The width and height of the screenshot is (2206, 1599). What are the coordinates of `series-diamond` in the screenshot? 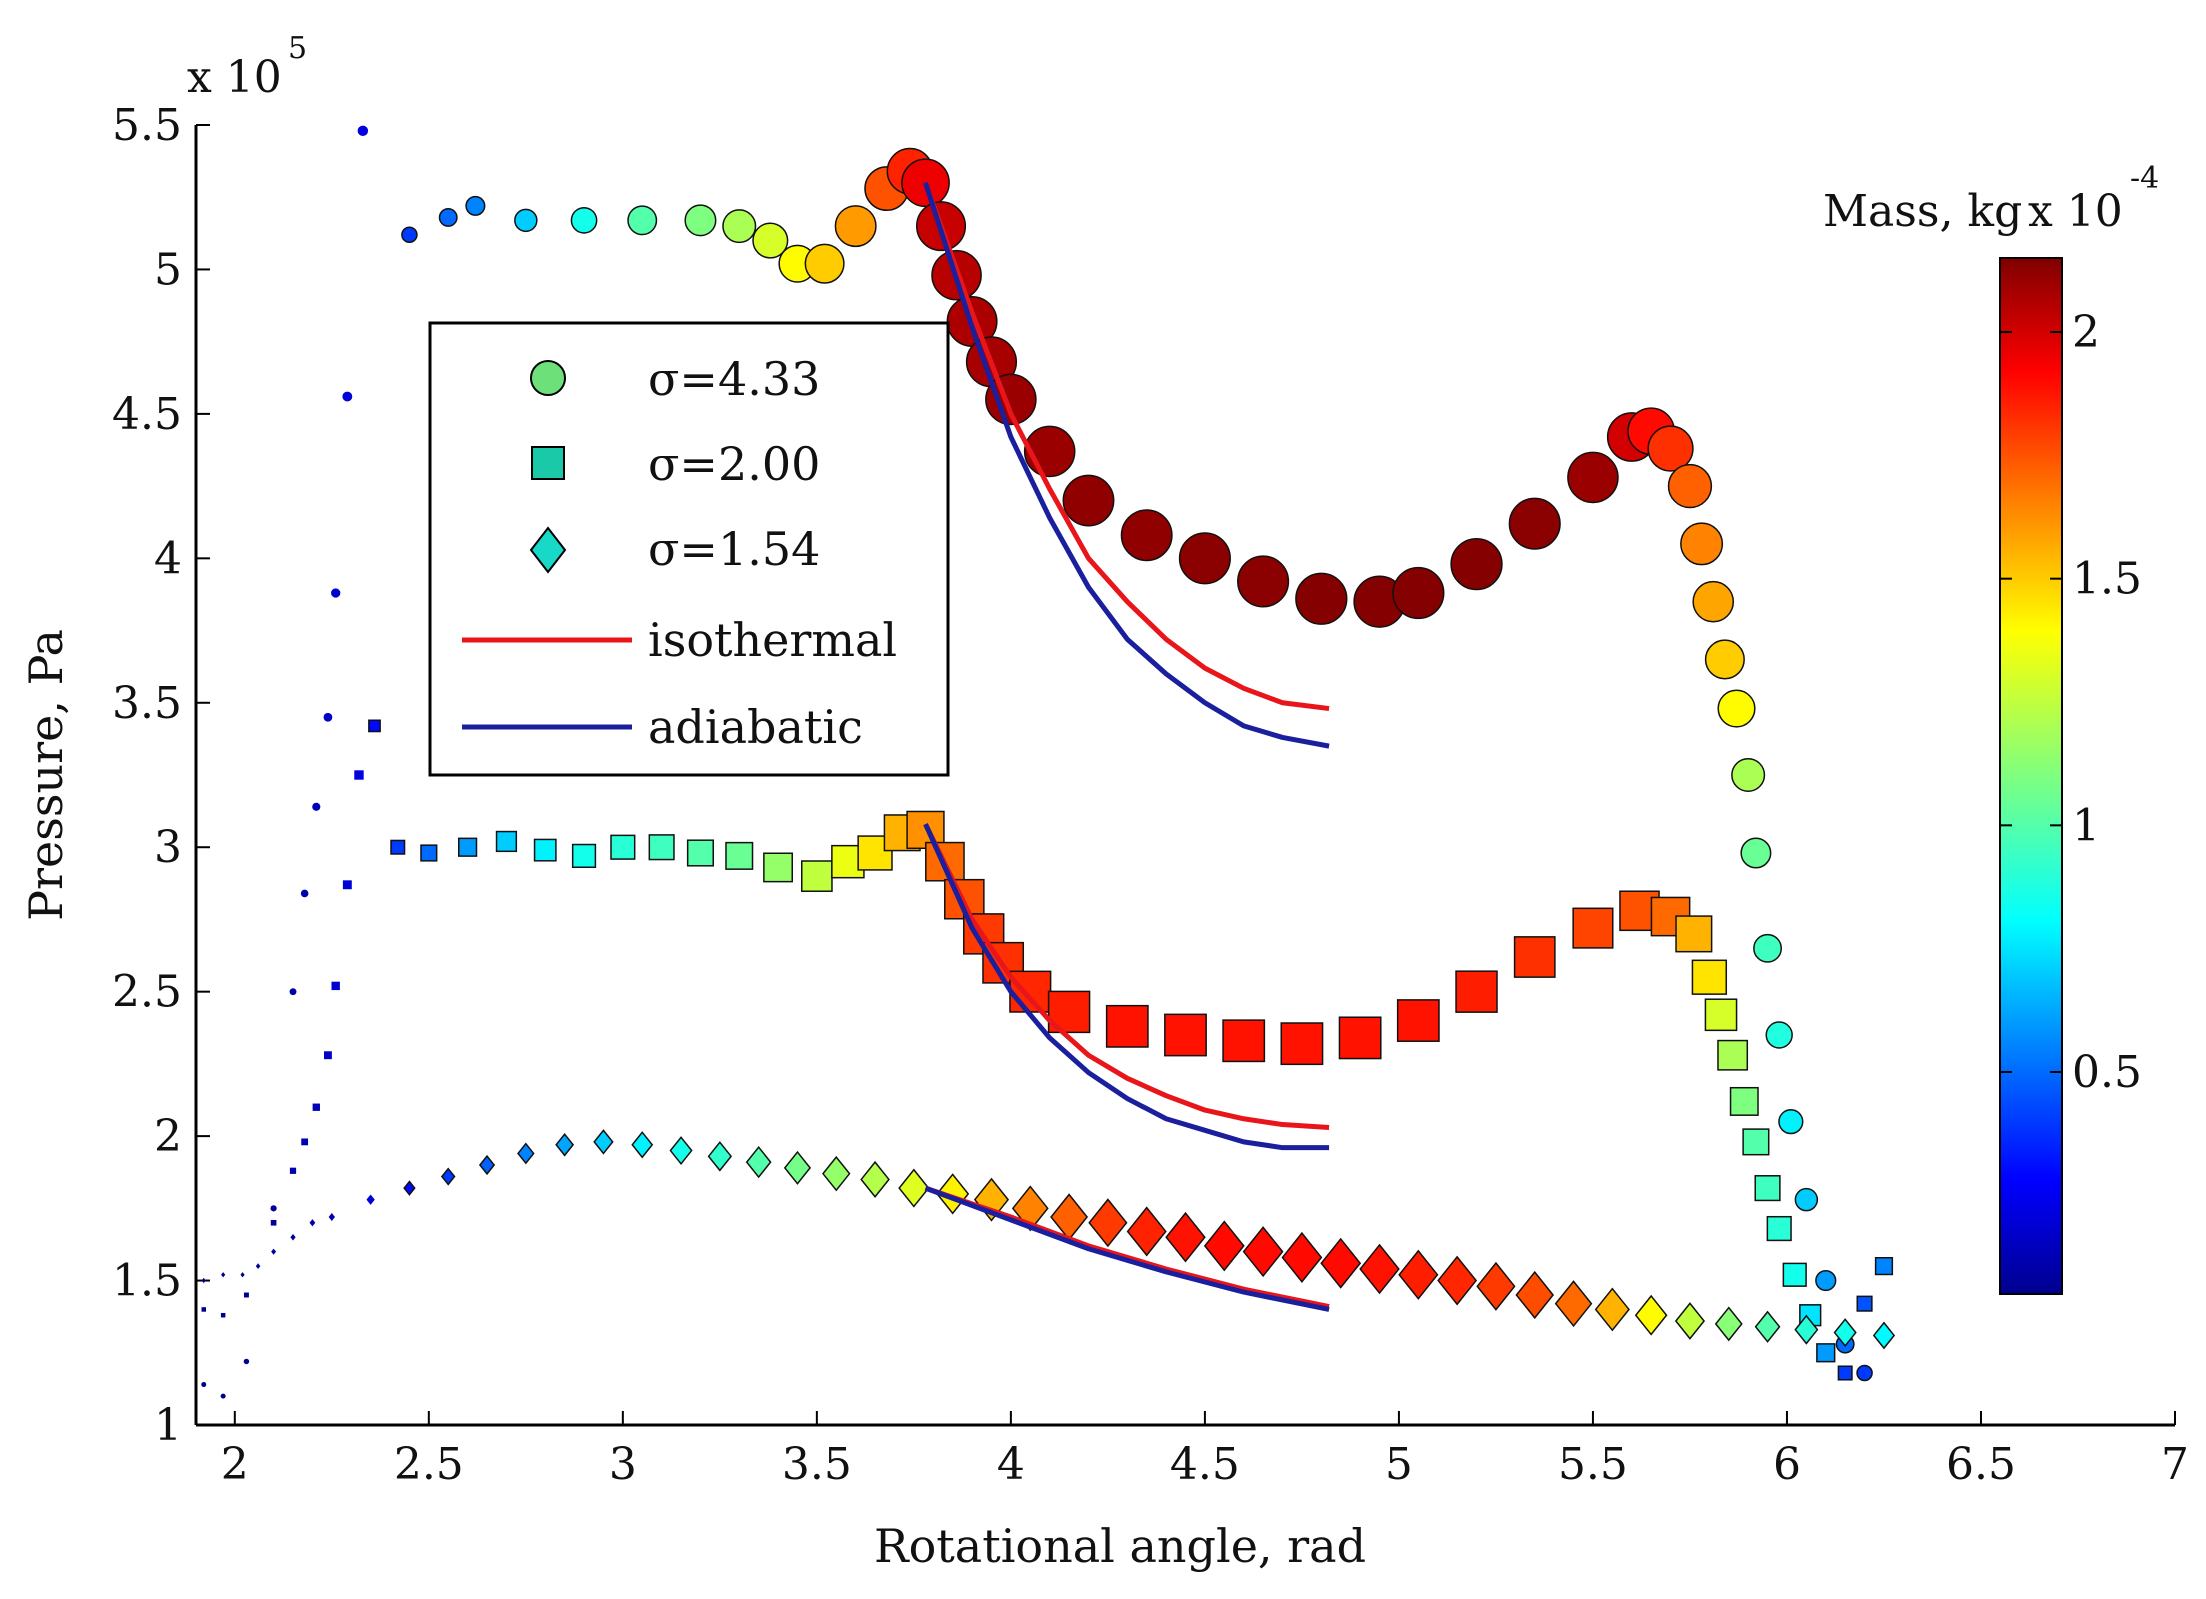 It's located at (1048, 1239).